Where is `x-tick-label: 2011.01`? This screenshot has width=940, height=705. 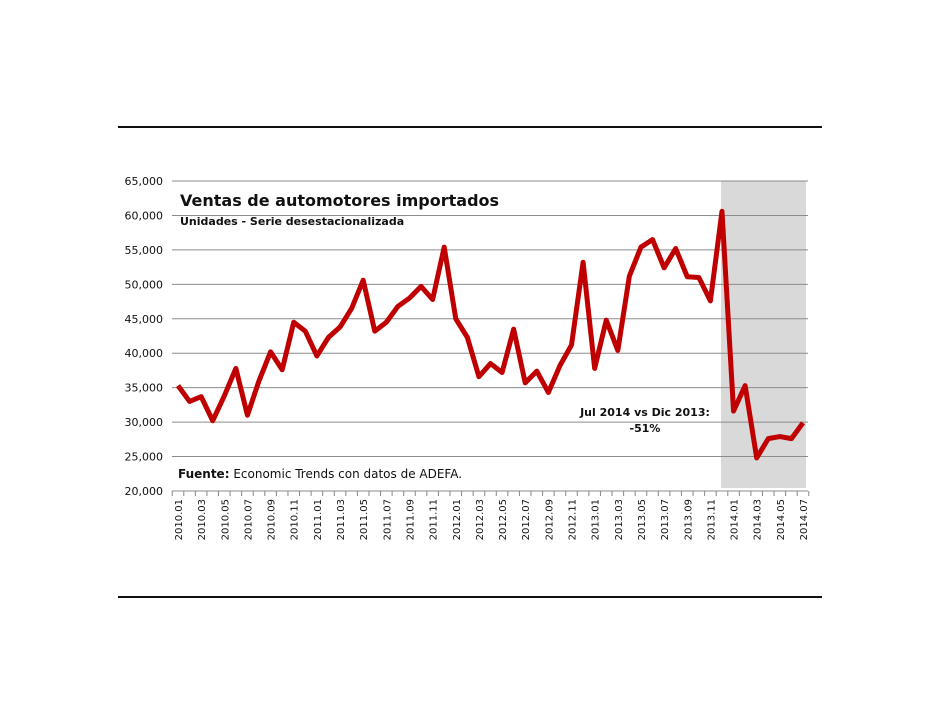
x-tick-label: 2011.01 is located at coordinates (318, 519).